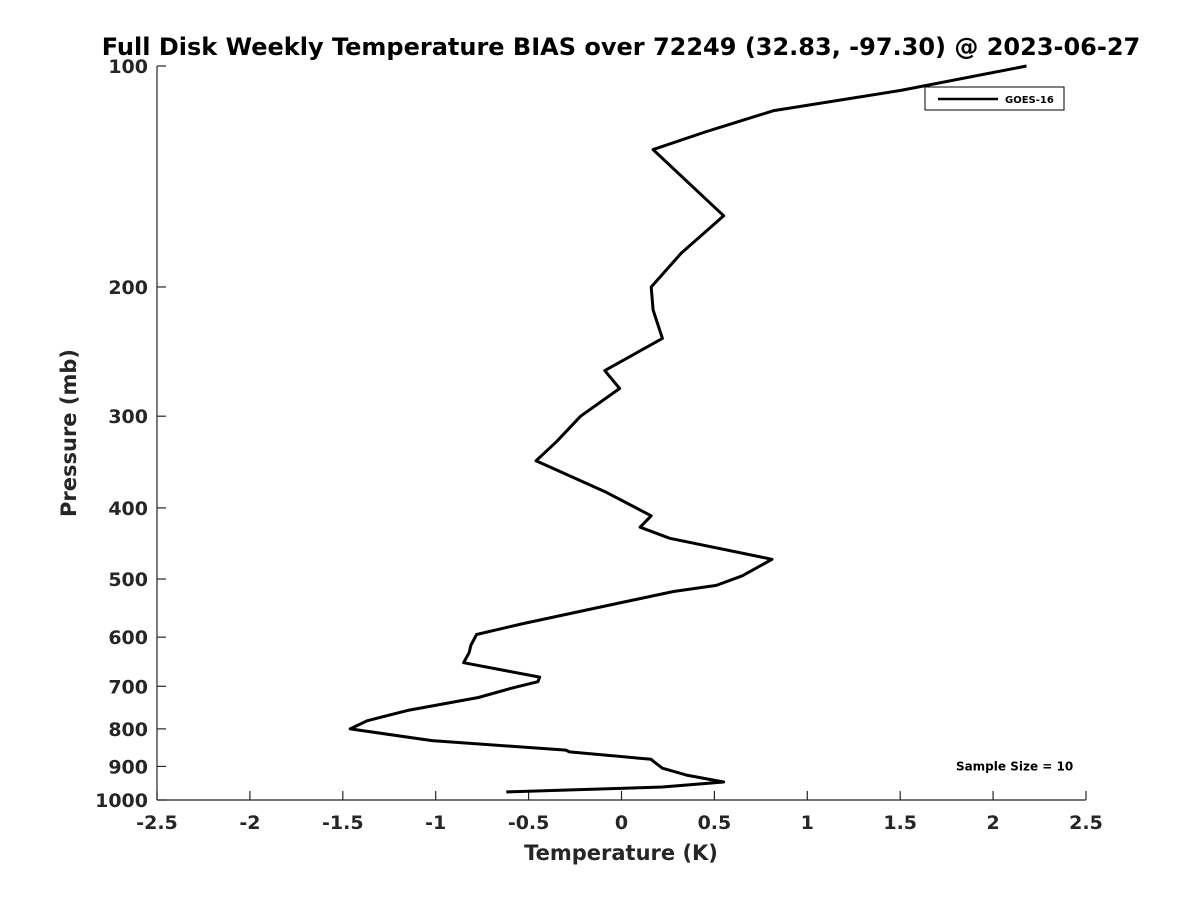  What do you see at coordinates (992, 823) in the screenshot?
I see `x-tick-label: 2` at bounding box center [992, 823].